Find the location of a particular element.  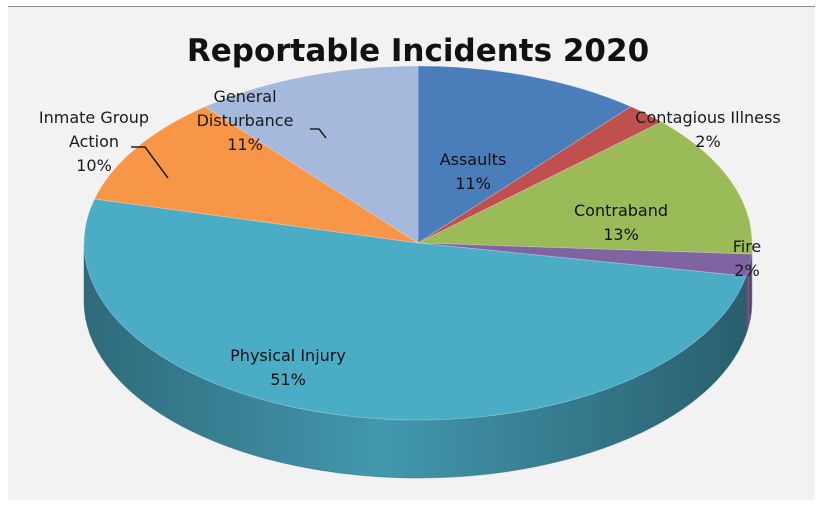

label-inmate-group-action-name: Inmate Group is located at coordinates (94, 117).